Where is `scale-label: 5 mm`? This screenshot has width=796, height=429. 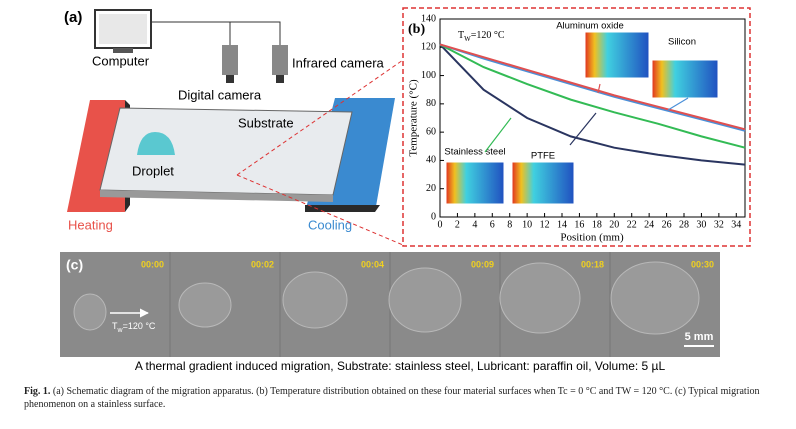 scale-label: 5 mm is located at coordinates (699, 337).